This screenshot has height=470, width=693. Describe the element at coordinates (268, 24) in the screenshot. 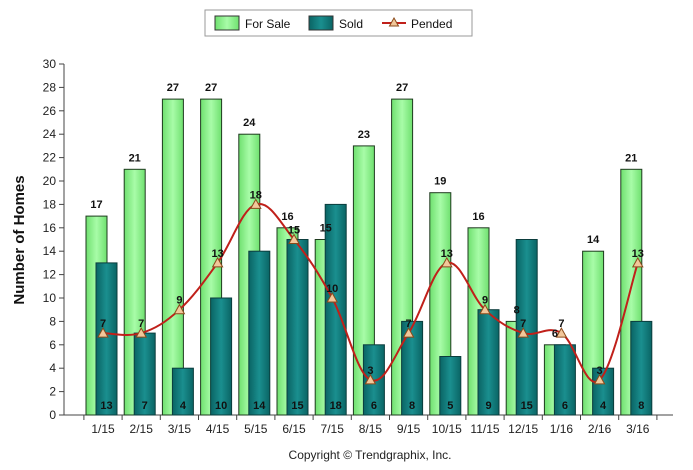

I see `legend-label-for-sale: For Sale` at that location.